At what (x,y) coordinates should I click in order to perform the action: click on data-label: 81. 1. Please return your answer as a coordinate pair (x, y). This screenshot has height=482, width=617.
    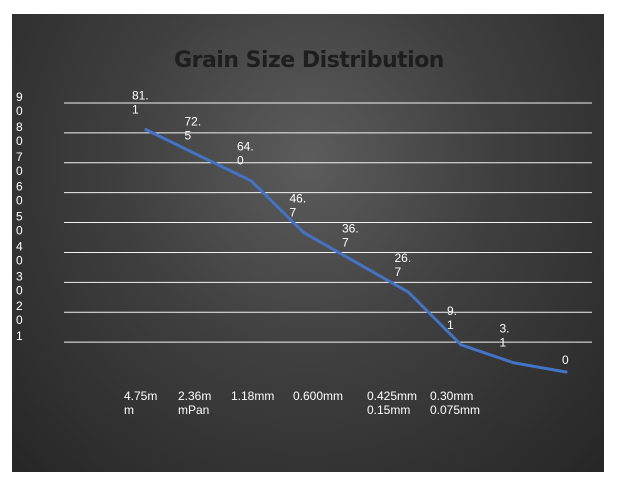
    Looking at the image, I should click on (140, 103).